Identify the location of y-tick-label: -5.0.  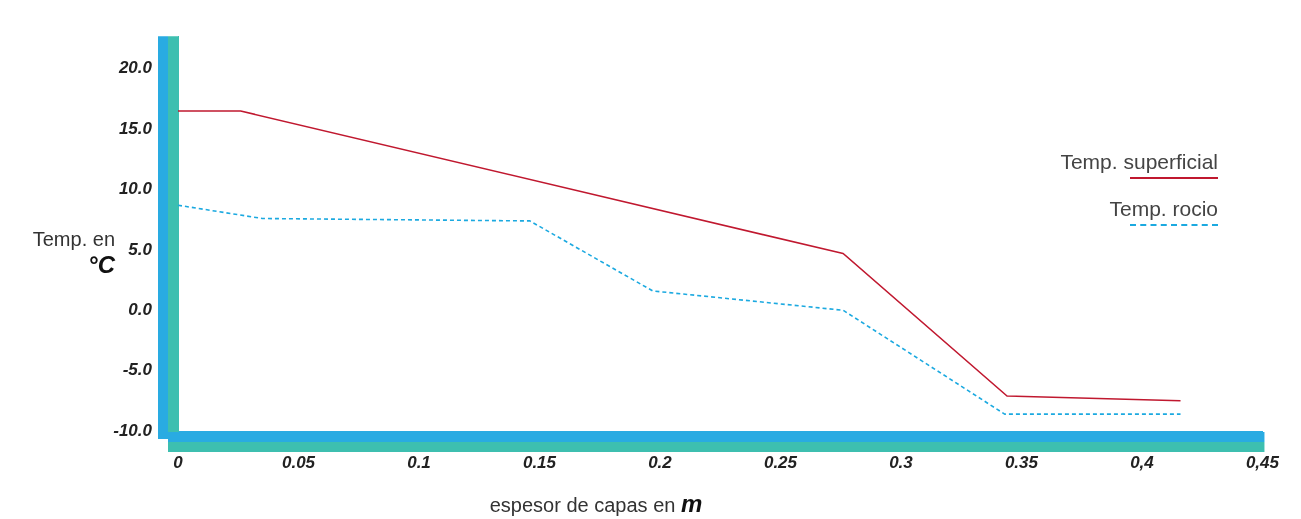
(137, 370).